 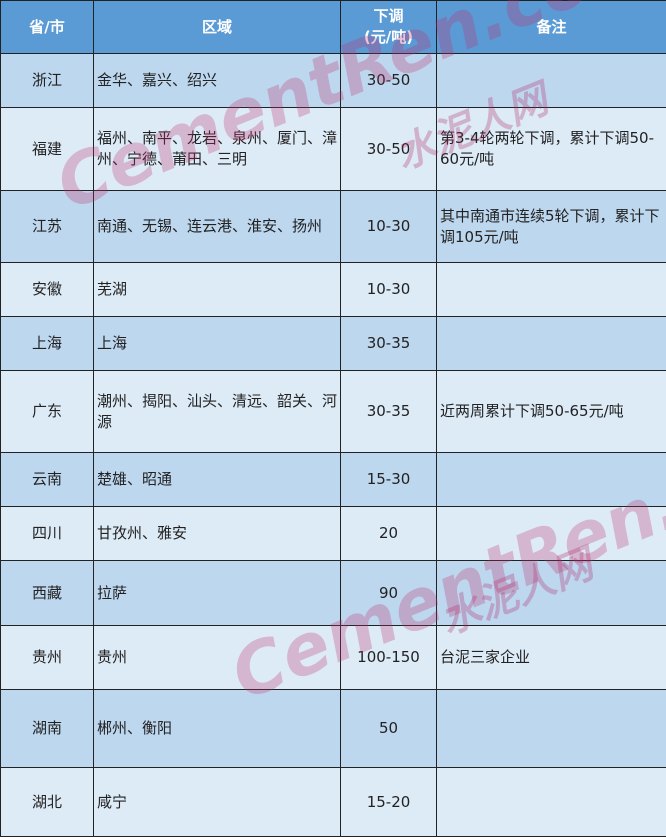 I want to click on cell-region: 拉萨, so click(x=217, y=593).